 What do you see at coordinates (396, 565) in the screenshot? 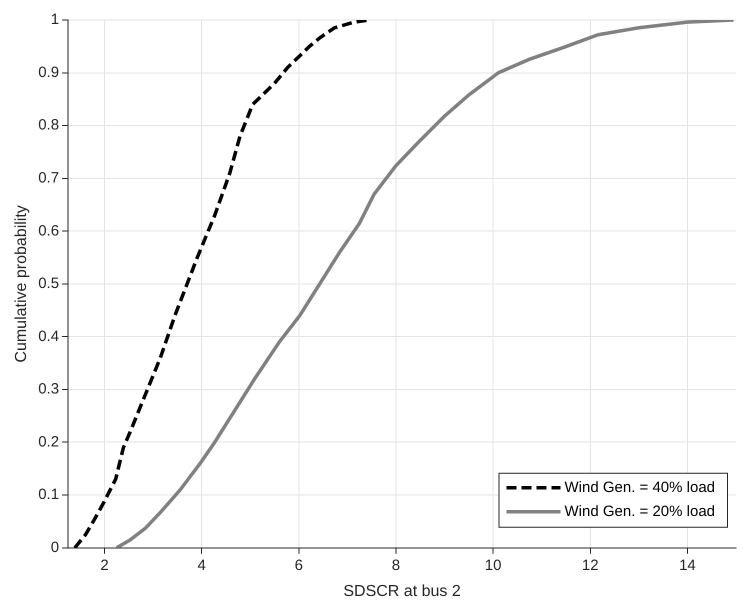
I see `x-tick-label: 8` at bounding box center [396, 565].